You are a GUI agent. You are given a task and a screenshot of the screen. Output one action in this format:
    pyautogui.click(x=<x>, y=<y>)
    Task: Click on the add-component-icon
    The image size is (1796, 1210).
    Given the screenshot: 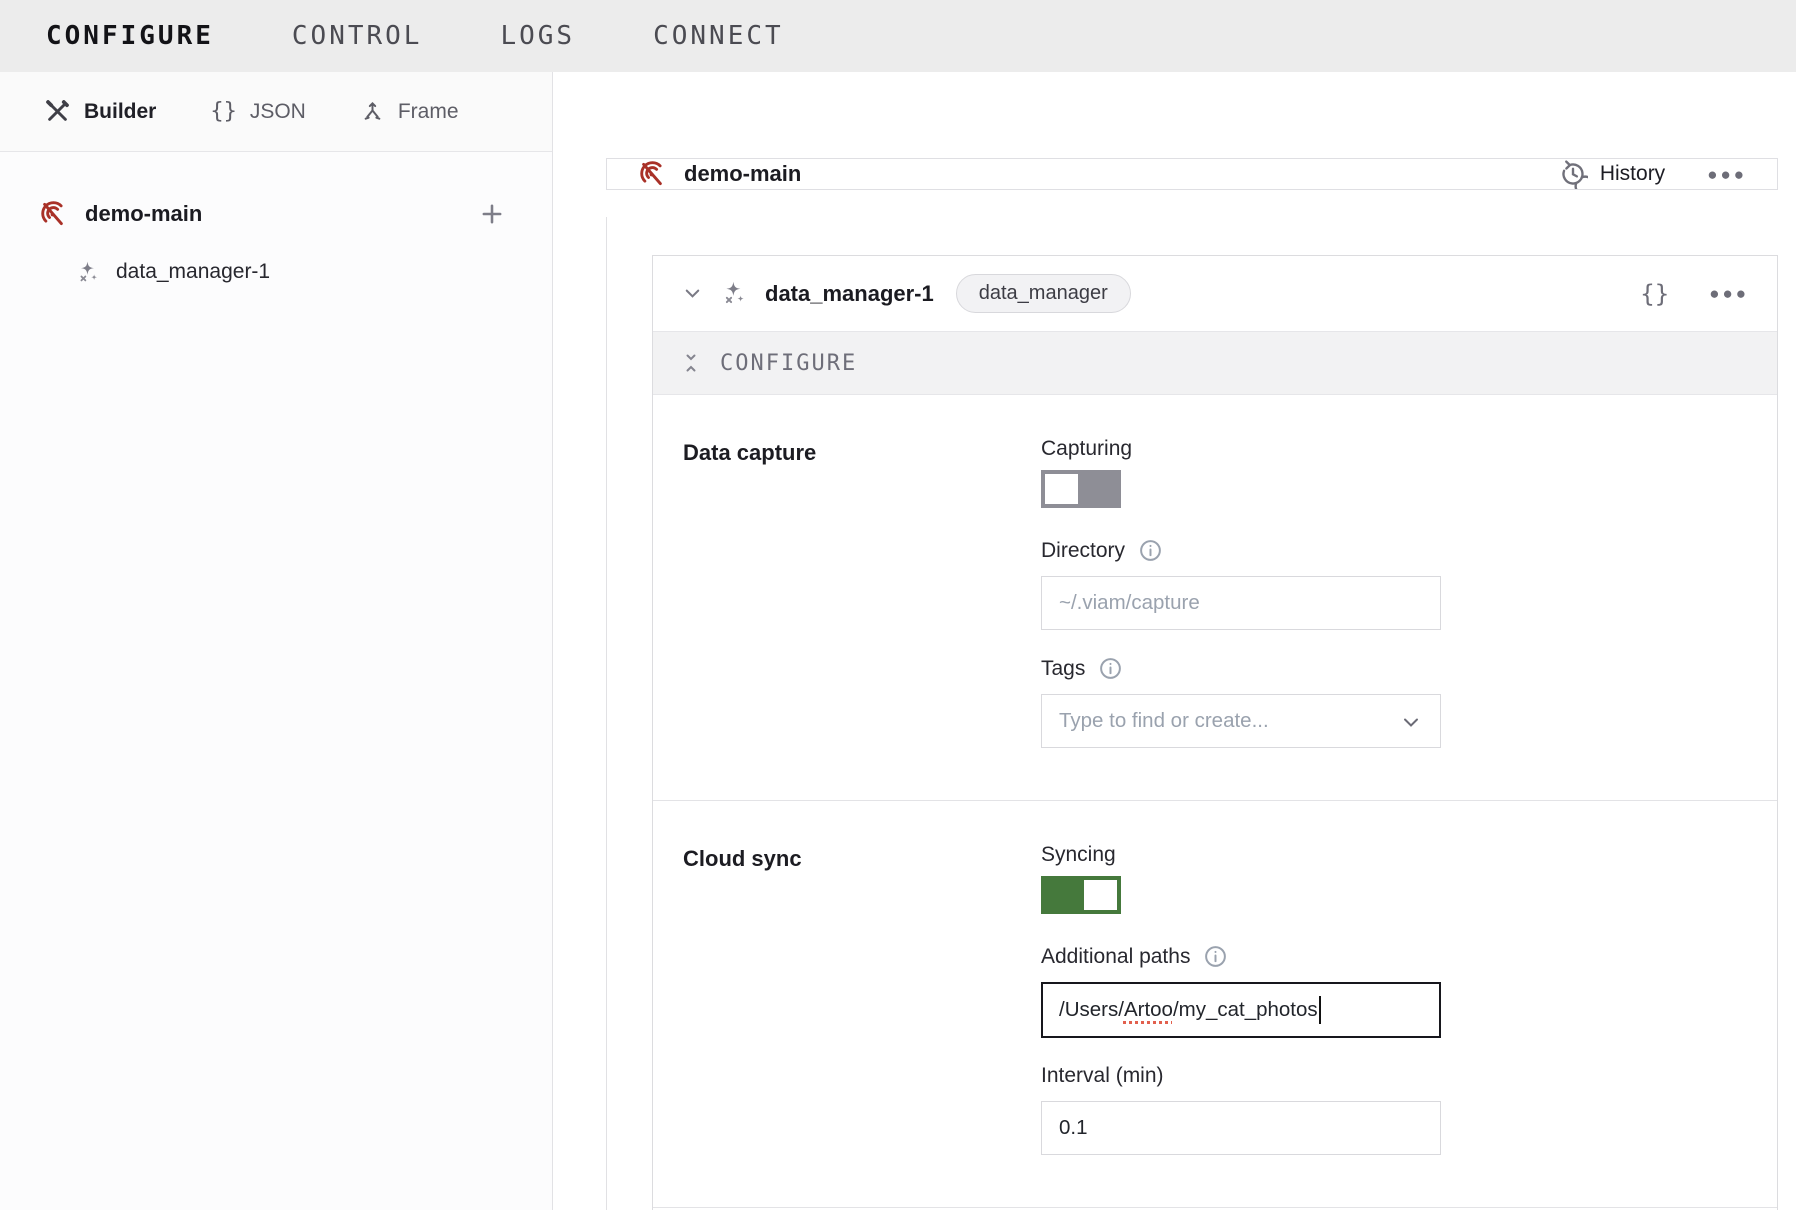 What is the action you would take?
    pyautogui.click(x=492, y=214)
    